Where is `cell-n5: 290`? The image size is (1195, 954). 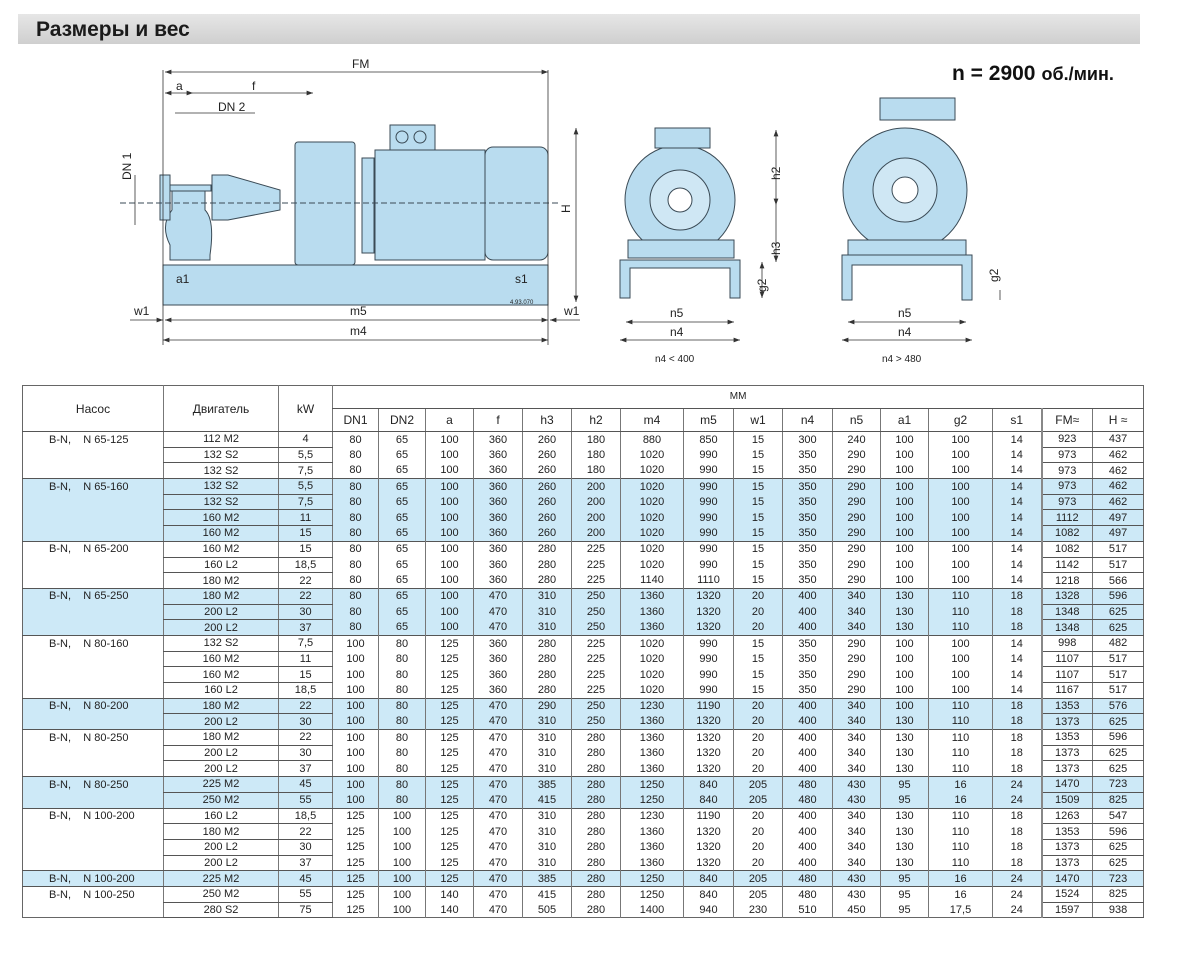
cell-n5: 290 is located at coordinates (856, 548).